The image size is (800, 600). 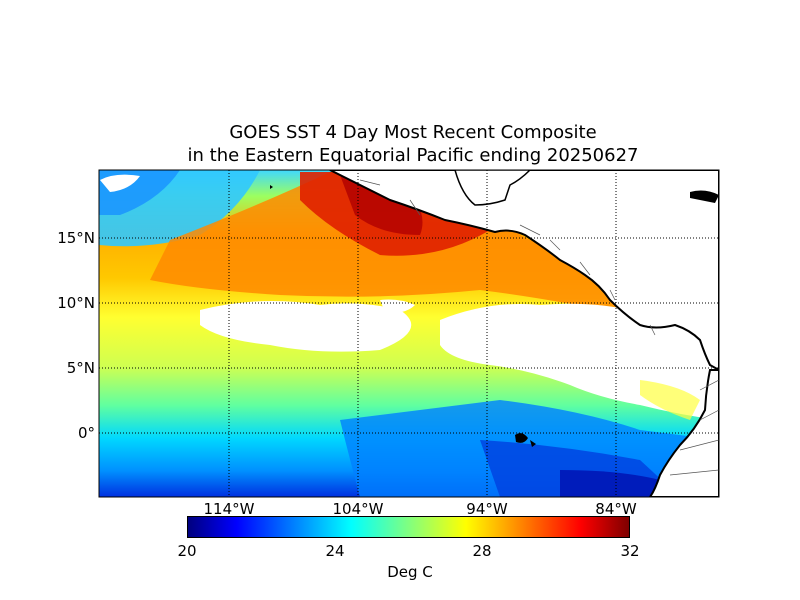 I want to click on colorbar-tick-20: 20, so click(x=187, y=551).